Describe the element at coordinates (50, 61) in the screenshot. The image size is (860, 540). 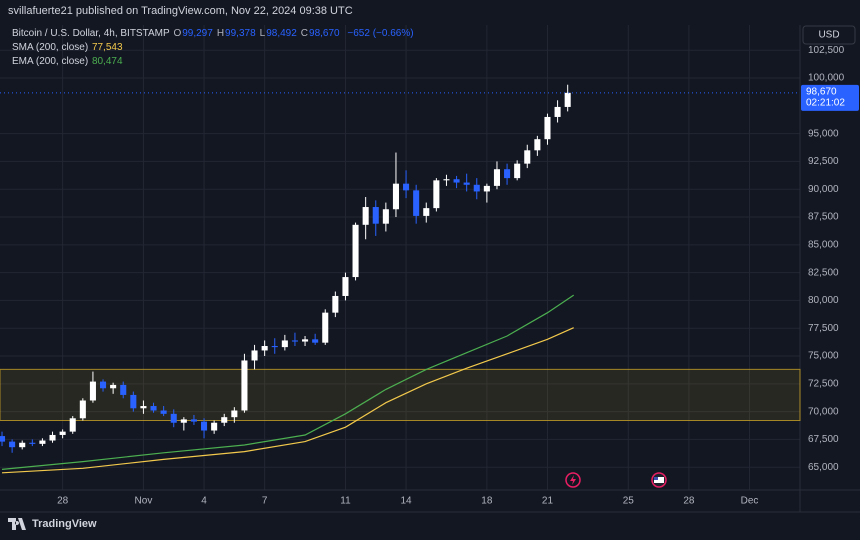
I see `legend-name: EMA (200, close)` at that location.